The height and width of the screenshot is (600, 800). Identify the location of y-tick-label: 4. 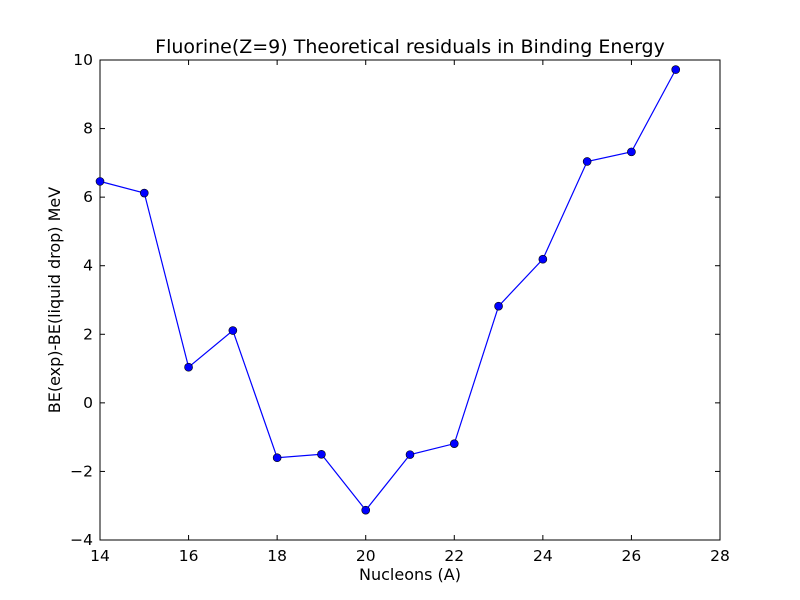
(88, 266).